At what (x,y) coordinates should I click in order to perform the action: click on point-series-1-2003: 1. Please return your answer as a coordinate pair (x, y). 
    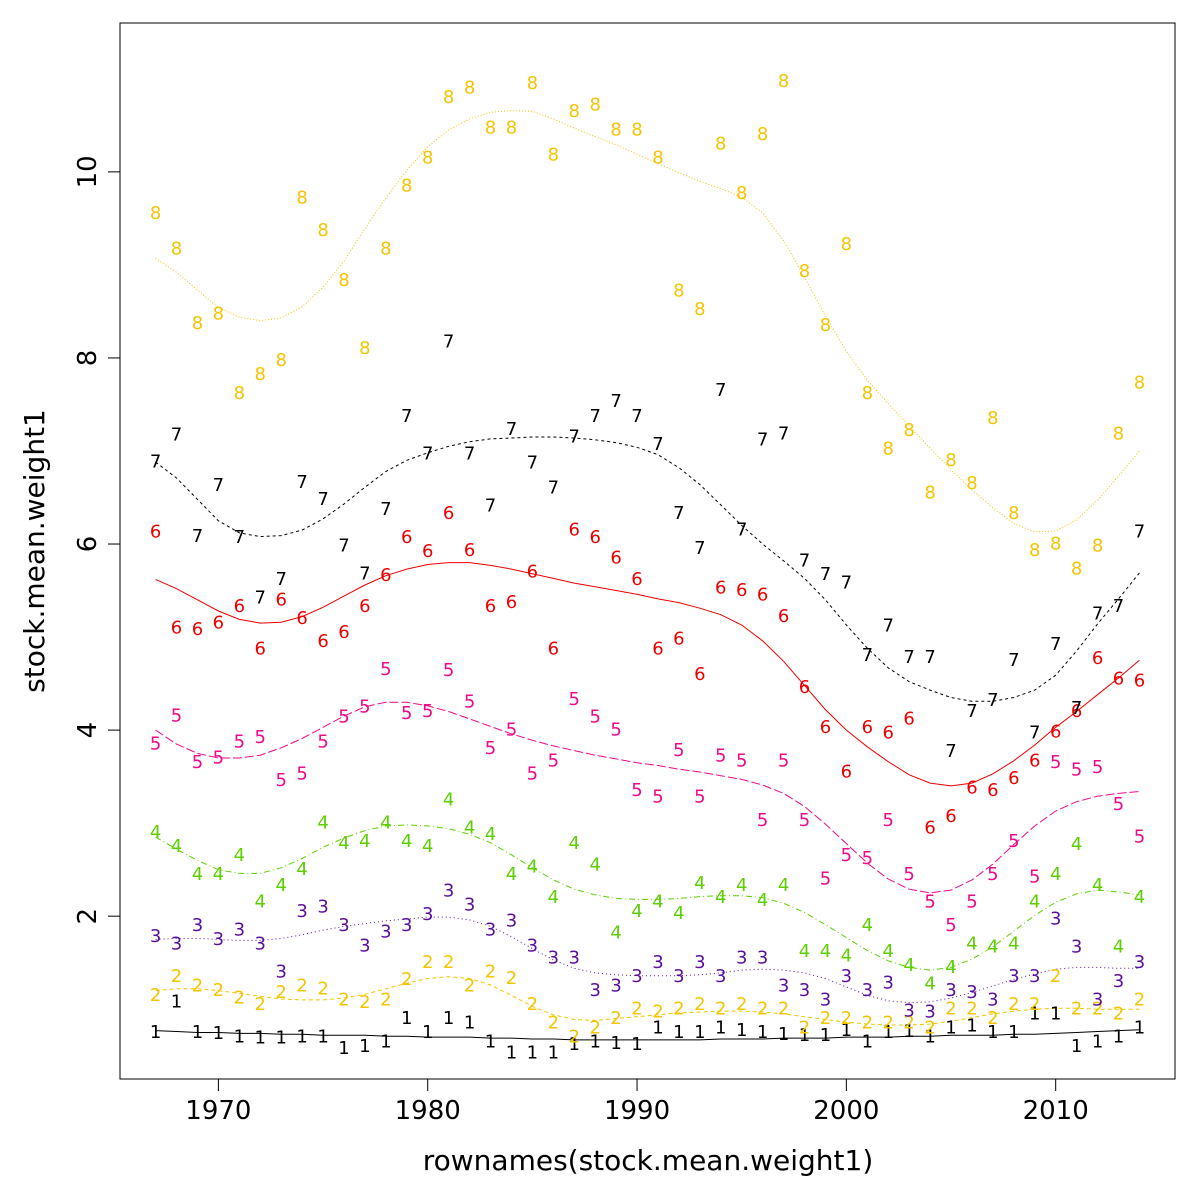
    Looking at the image, I should click on (908, 1031).